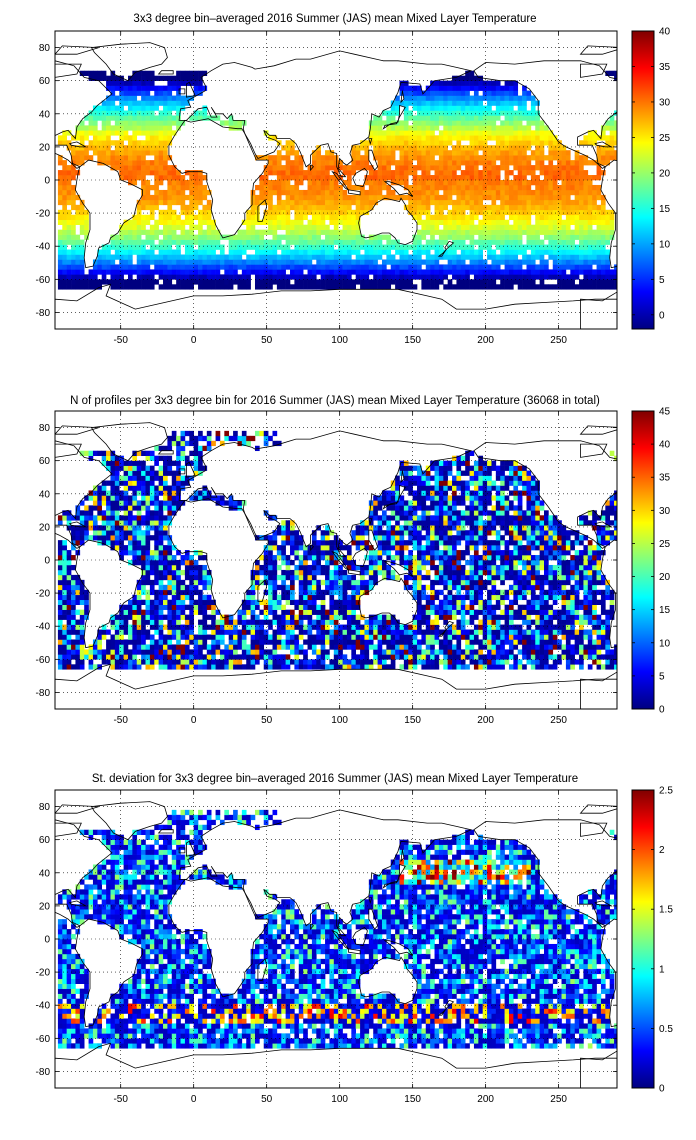 The image size is (696, 1140). I want to click on colorbar-tick-label: 25, so click(665, 138).